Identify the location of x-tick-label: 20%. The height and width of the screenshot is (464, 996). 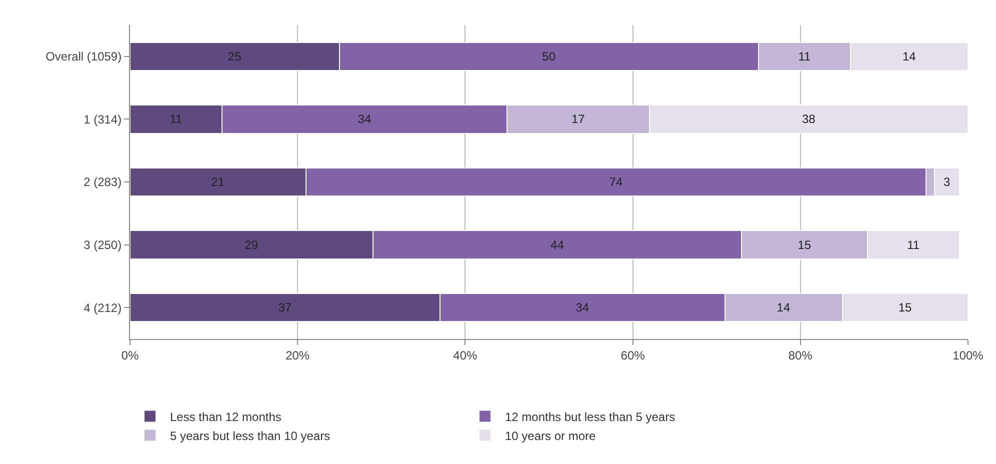
(298, 355).